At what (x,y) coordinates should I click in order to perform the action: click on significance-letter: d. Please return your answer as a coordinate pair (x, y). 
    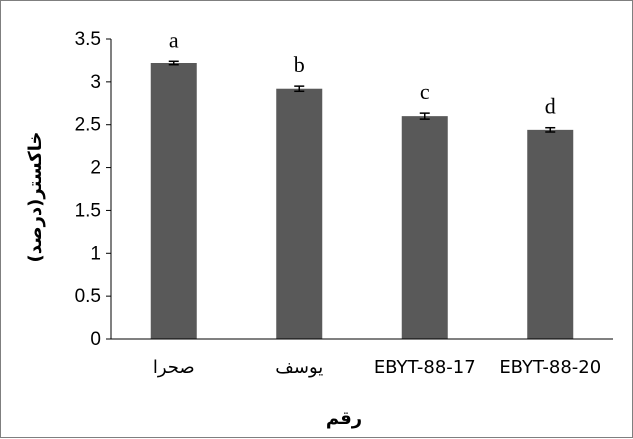
    Looking at the image, I should click on (550, 106).